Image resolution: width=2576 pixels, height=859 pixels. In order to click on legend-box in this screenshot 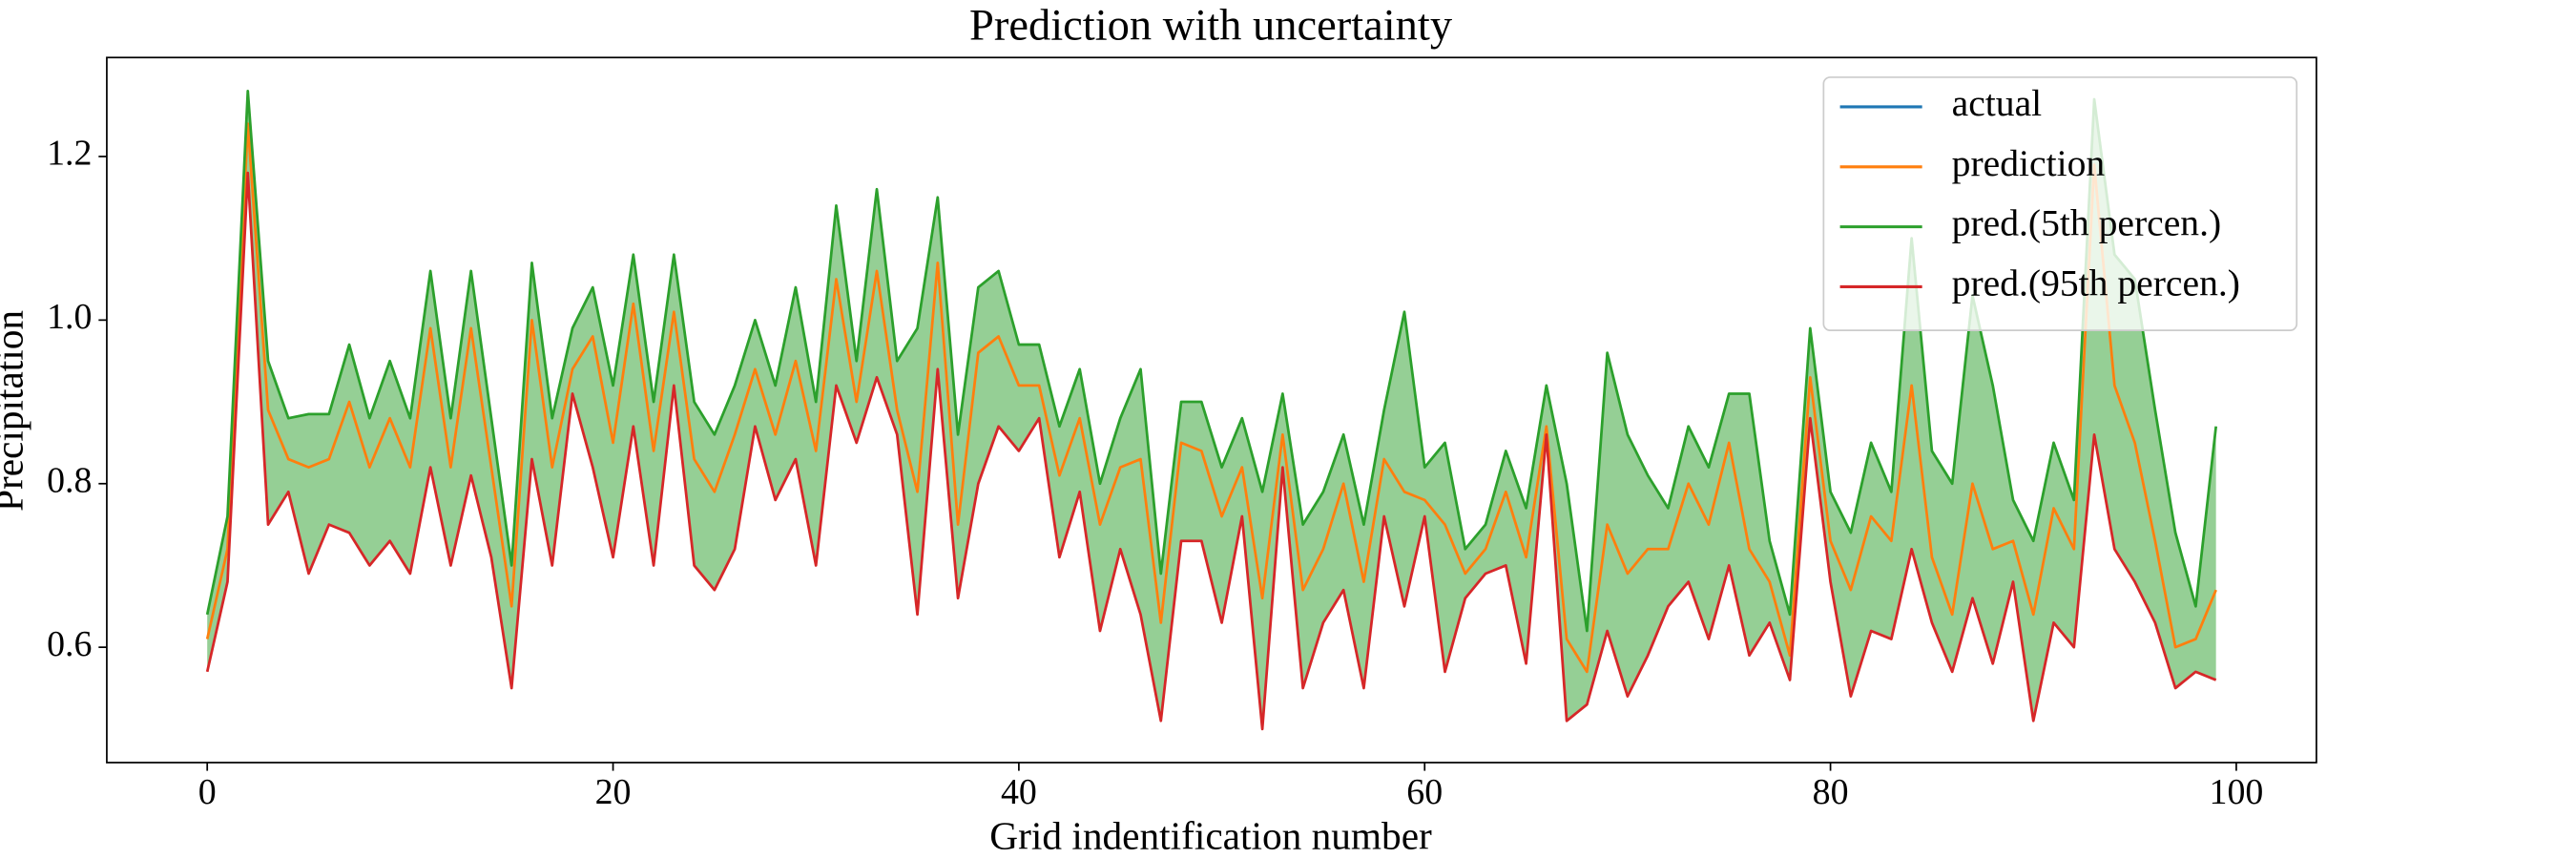, I will do `click(2060, 203)`.